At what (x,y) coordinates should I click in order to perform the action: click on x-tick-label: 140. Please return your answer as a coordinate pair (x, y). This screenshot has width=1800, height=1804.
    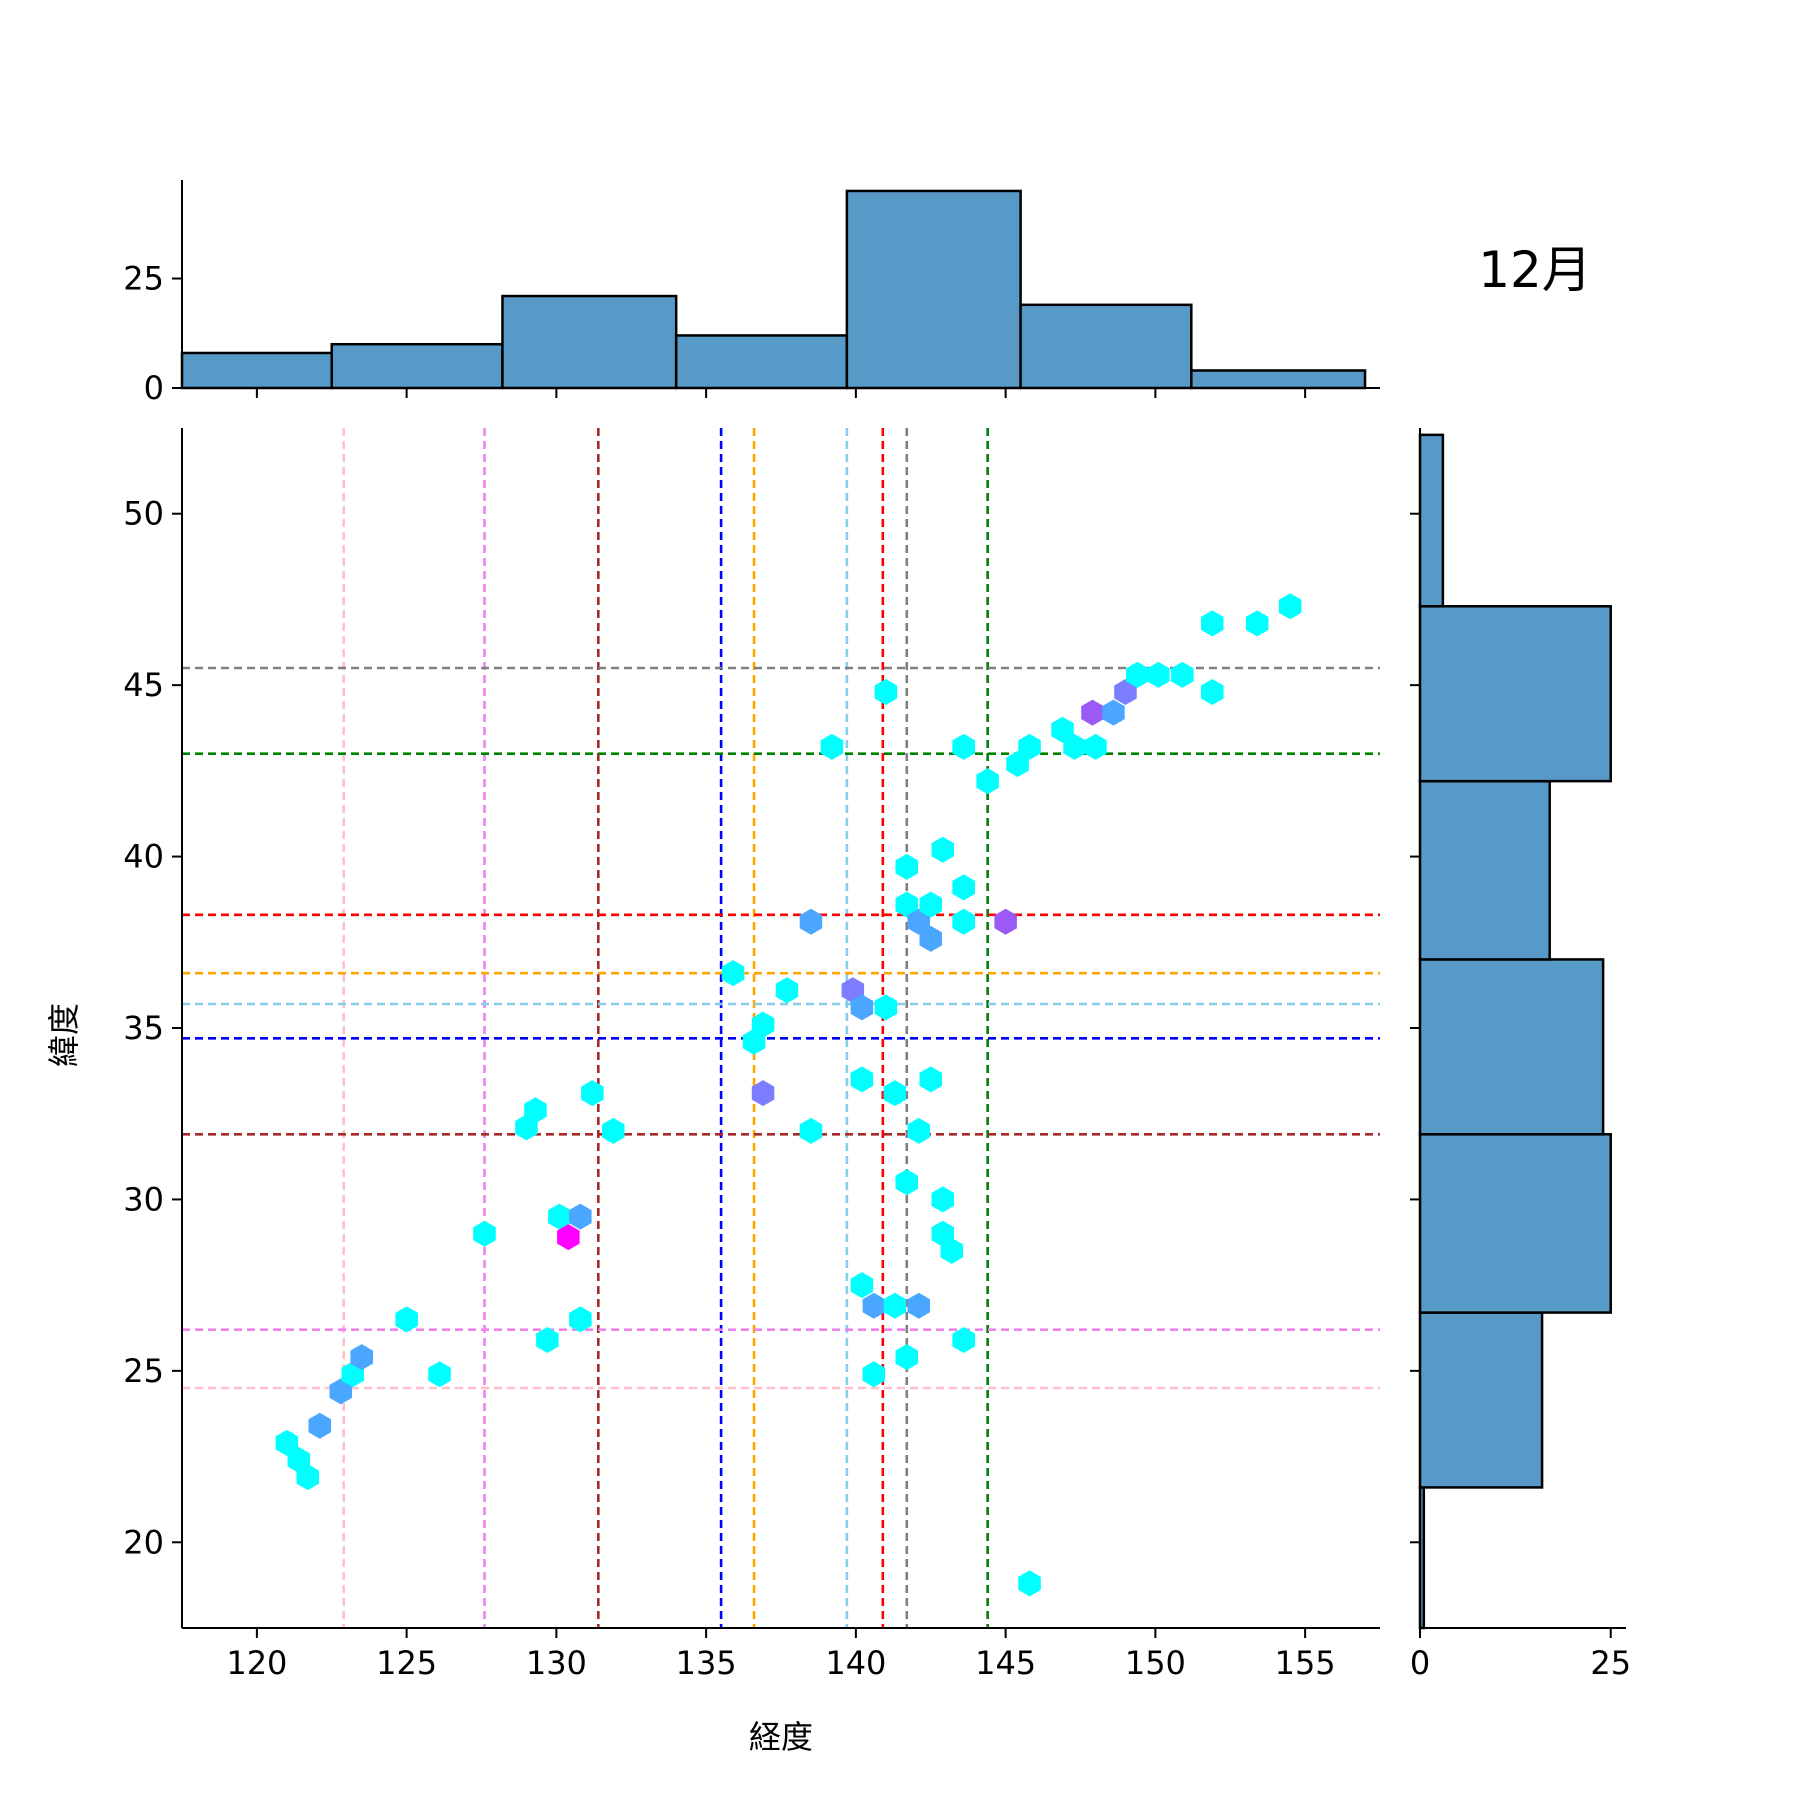
    Looking at the image, I should click on (855, 1663).